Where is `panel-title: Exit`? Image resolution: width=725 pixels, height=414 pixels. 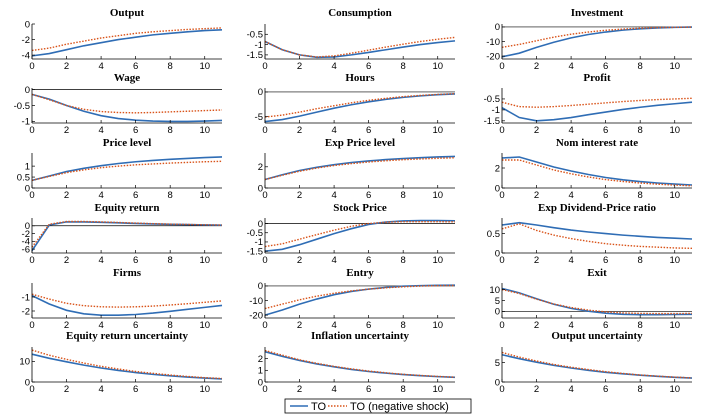 panel-title: Exit is located at coordinates (597, 273).